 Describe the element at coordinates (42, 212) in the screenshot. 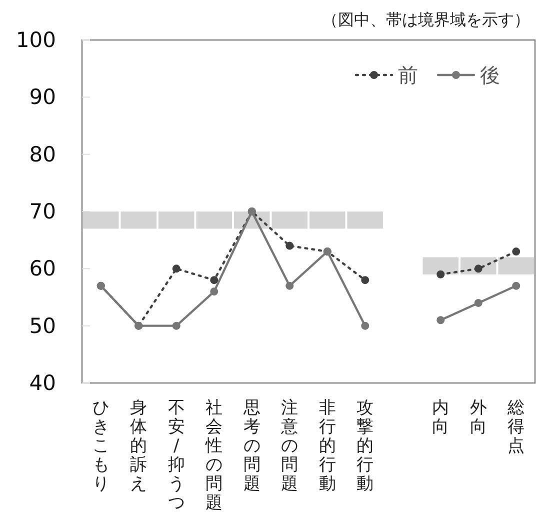

I see `y-tick-label: 70` at that location.